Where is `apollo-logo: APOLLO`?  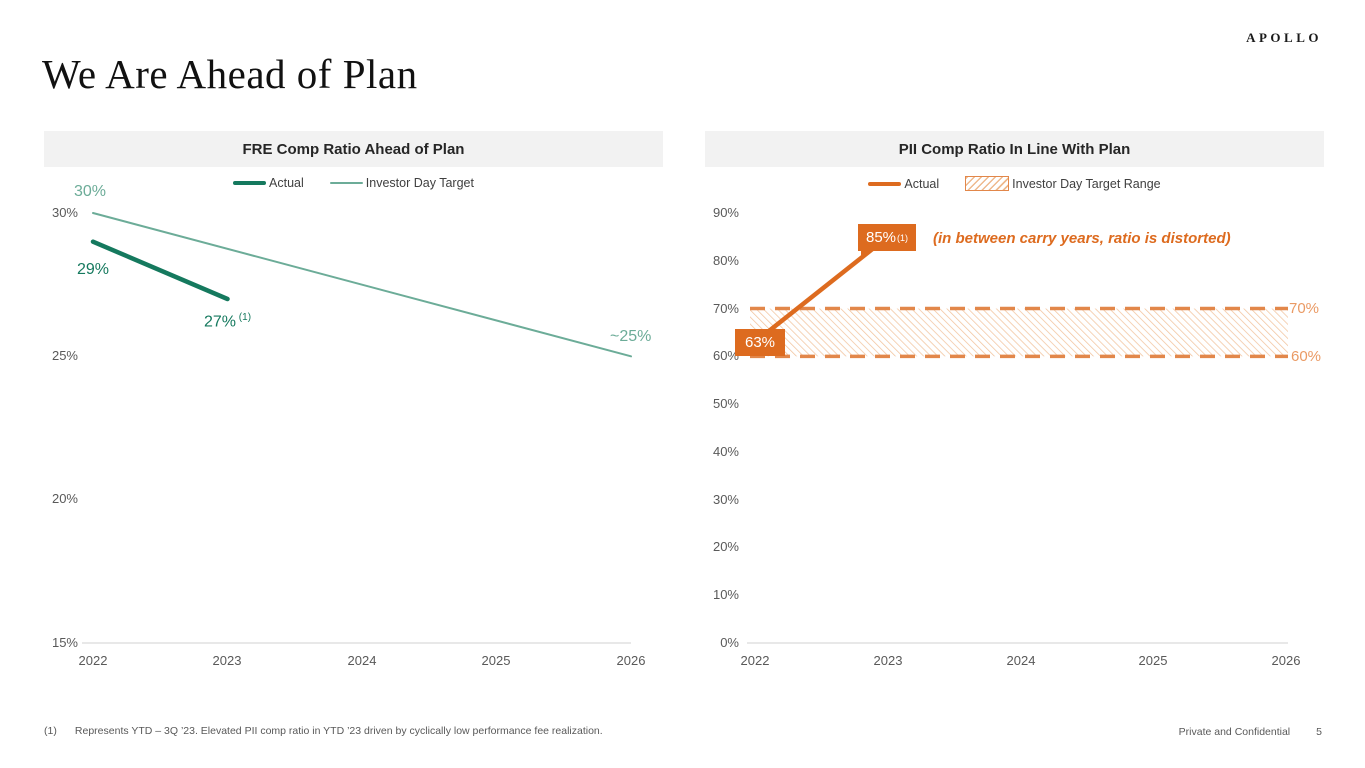
apollo-logo: APOLLO is located at coordinates (1284, 37).